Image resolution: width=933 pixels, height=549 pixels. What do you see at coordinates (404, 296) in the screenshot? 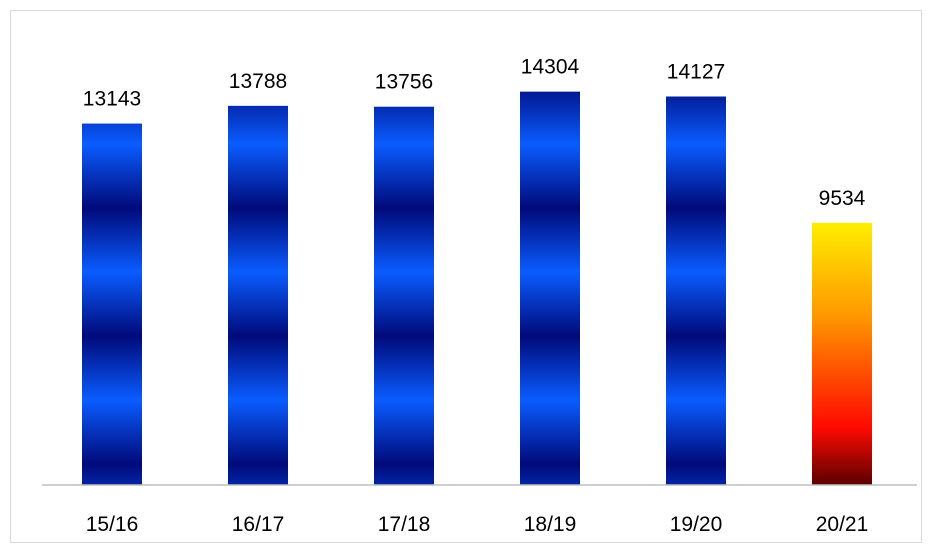
I see `bar-17/18` at bounding box center [404, 296].